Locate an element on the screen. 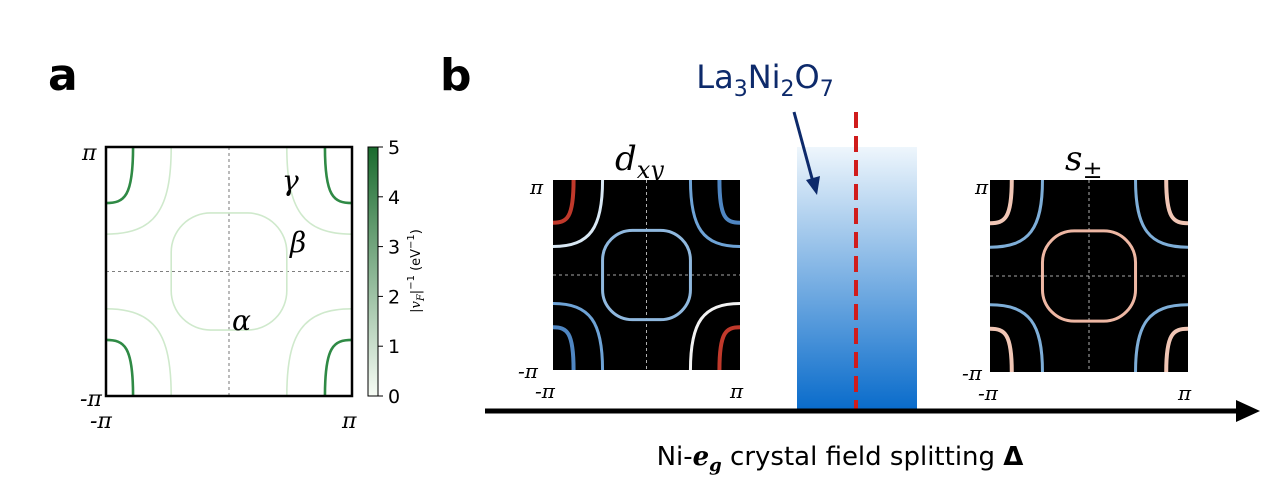  text-part: F is located at coordinates (421, 297).